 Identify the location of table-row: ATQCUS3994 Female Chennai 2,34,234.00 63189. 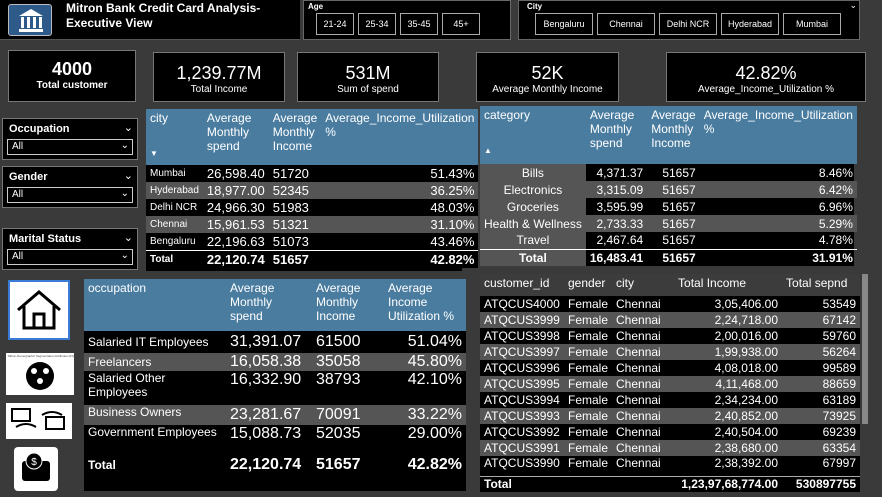
(670, 400).